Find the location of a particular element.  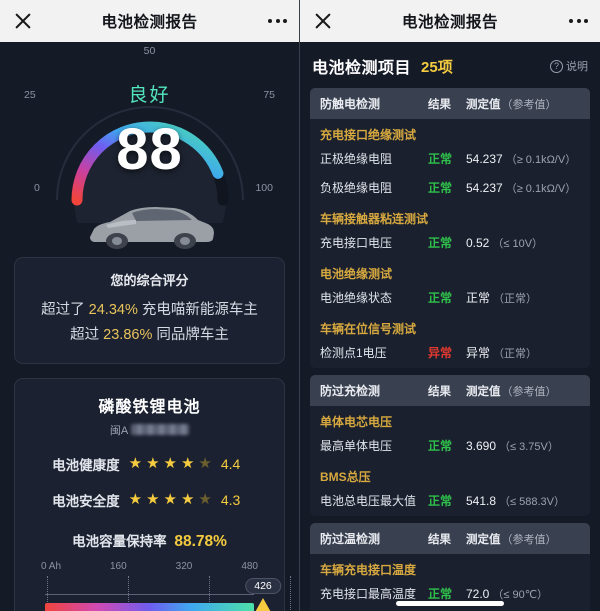

group-title: 单体电芯电压 is located at coordinates (356, 422).